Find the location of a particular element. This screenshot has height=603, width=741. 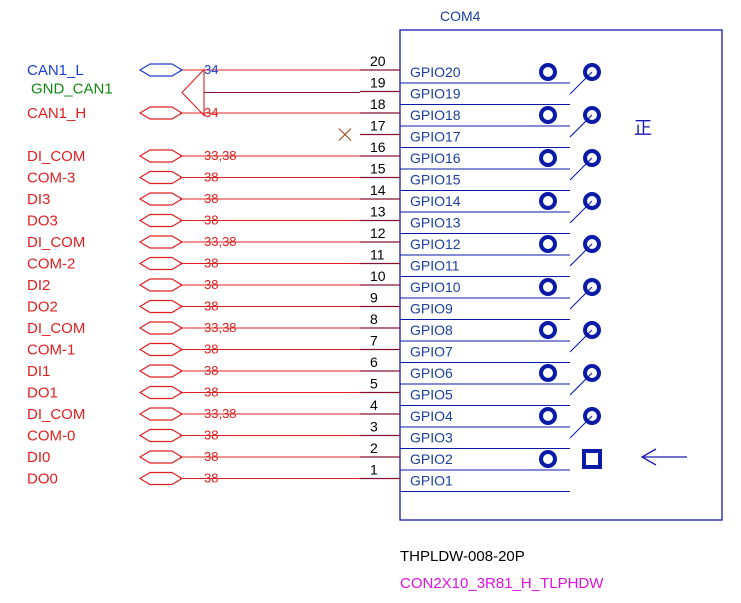

pin-number: 7 is located at coordinates (374, 341).